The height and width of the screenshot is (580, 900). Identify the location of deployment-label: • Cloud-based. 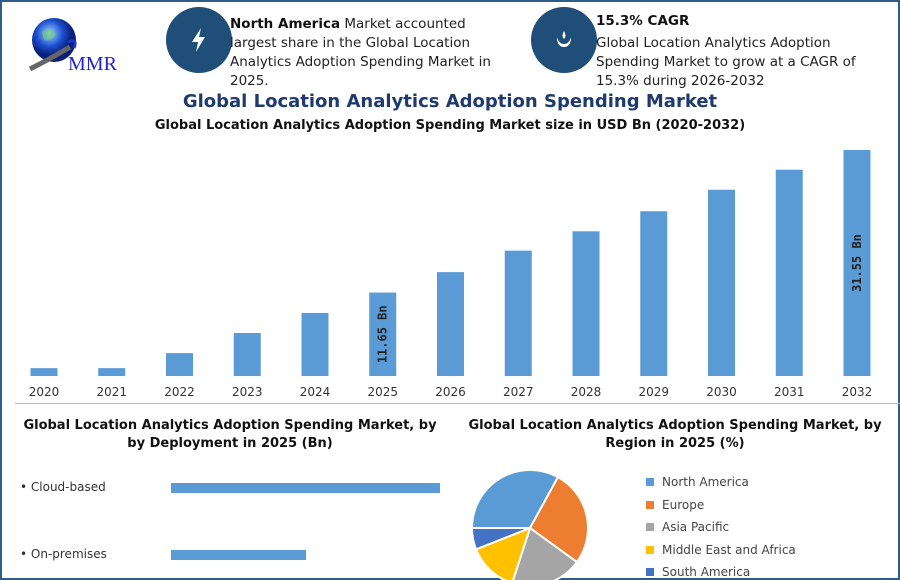
(63, 487).